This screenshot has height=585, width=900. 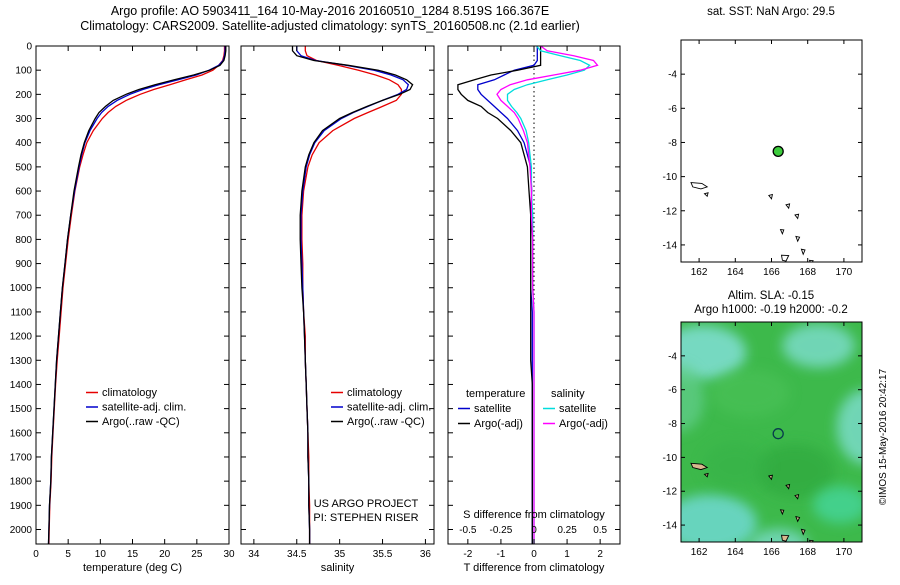 I want to click on x-tick-label: 166, so click(x=771, y=272).